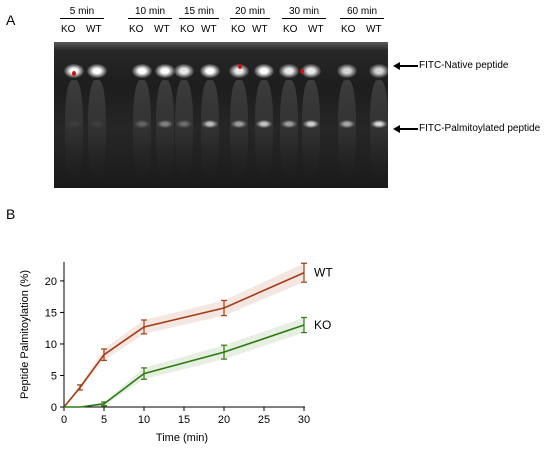 The width and height of the screenshot is (550, 452). Describe the element at coordinates (408, 129) in the screenshot. I see `palmitoylated-arrow-line` at that location.